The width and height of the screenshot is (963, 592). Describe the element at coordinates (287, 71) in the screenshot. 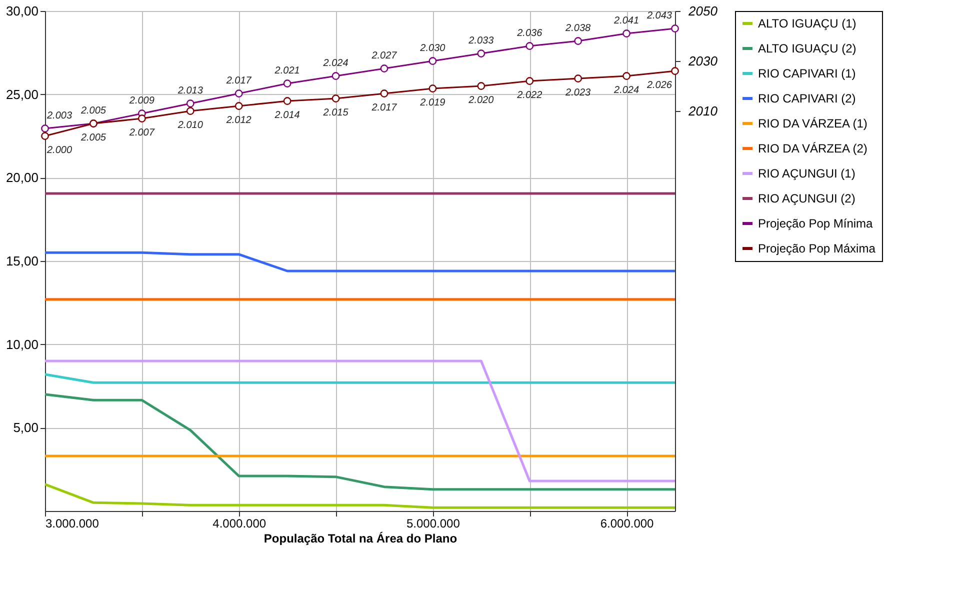

I see `data-label: 2.021` at that location.